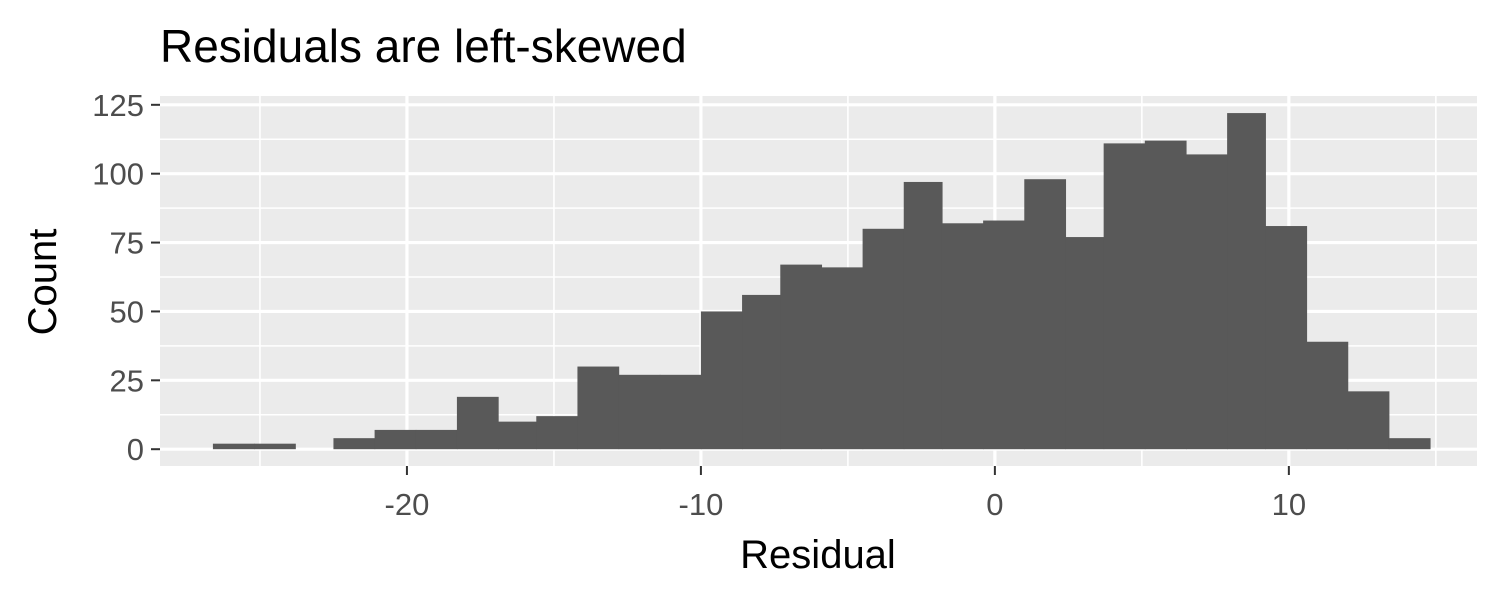 Image resolution: width=1500 pixels, height=600 pixels. What do you see at coordinates (423, 46) in the screenshot?
I see `chart-title: Residuals are left-skewed` at bounding box center [423, 46].